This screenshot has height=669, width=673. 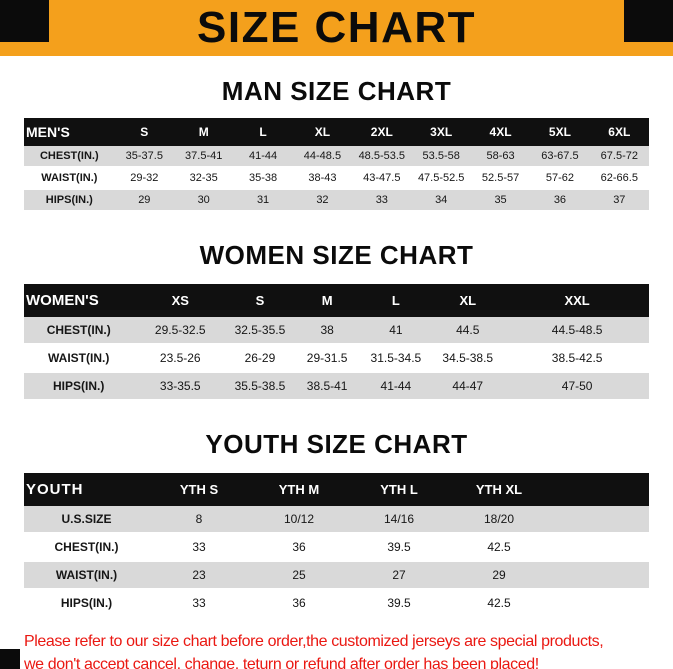 I want to click on size-value: 10/12, so click(x=299, y=519).